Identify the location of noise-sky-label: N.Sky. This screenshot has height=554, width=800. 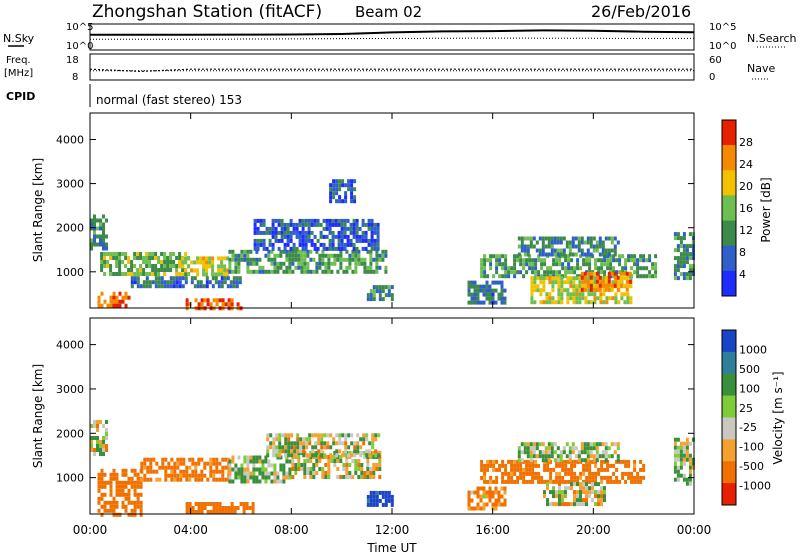
(19, 38).